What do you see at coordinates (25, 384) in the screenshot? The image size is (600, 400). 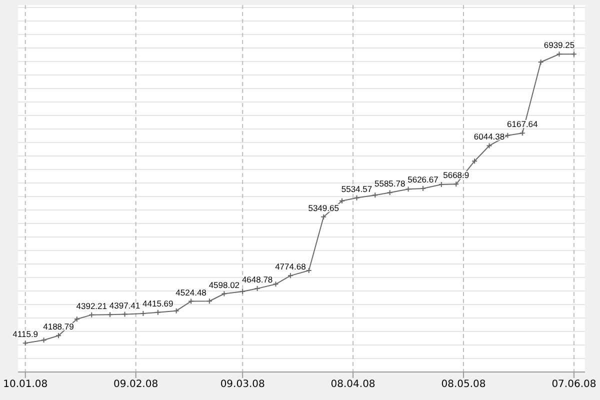 I see `x-tick-label: 10.01.08` at bounding box center [25, 384].